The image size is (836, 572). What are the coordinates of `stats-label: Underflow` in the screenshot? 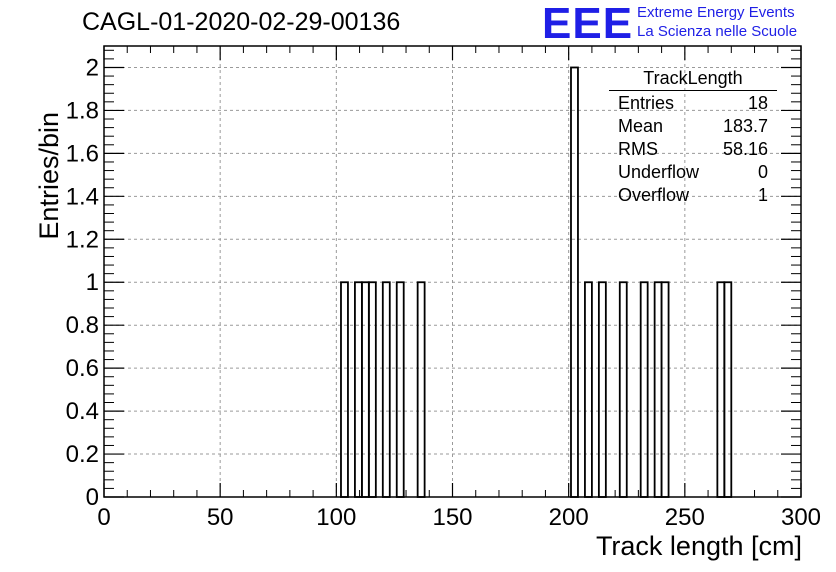 It's located at (659, 172).